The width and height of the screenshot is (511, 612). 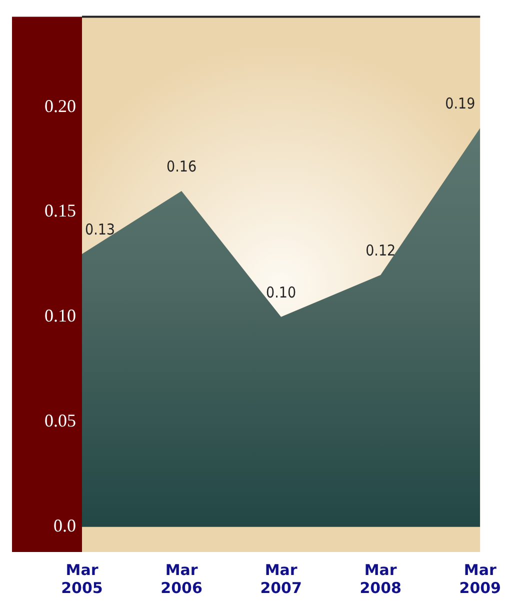 What do you see at coordinates (480, 578) in the screenshot?
I see `x-tick-label: Mar 2009` at bounding box center [480, 578].